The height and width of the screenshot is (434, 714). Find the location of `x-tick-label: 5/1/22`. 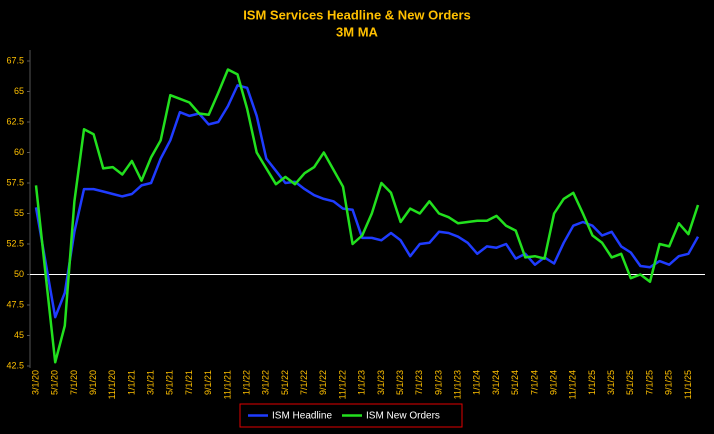

x-tick-label: 5/1/22 is located at coordinates (285, 382).